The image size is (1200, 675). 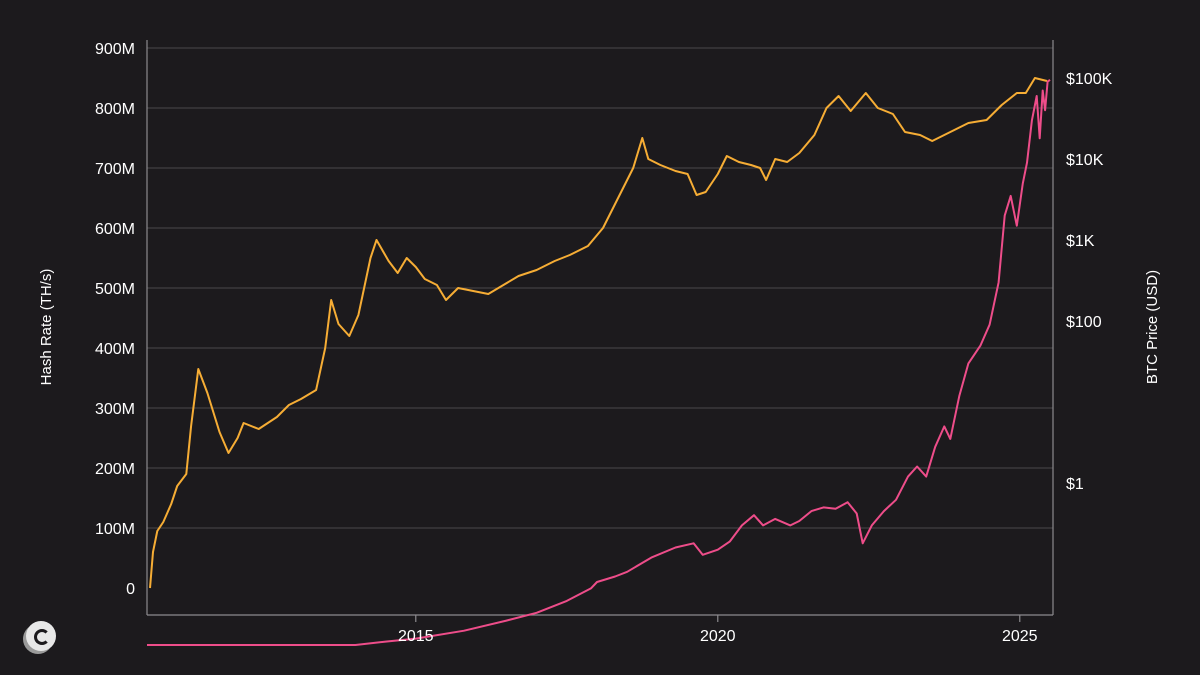 What do you see at coordinates (115, 49) in the screenshot?
I see `y-tick-label-left: 900M` at bounding box center [115, 49].